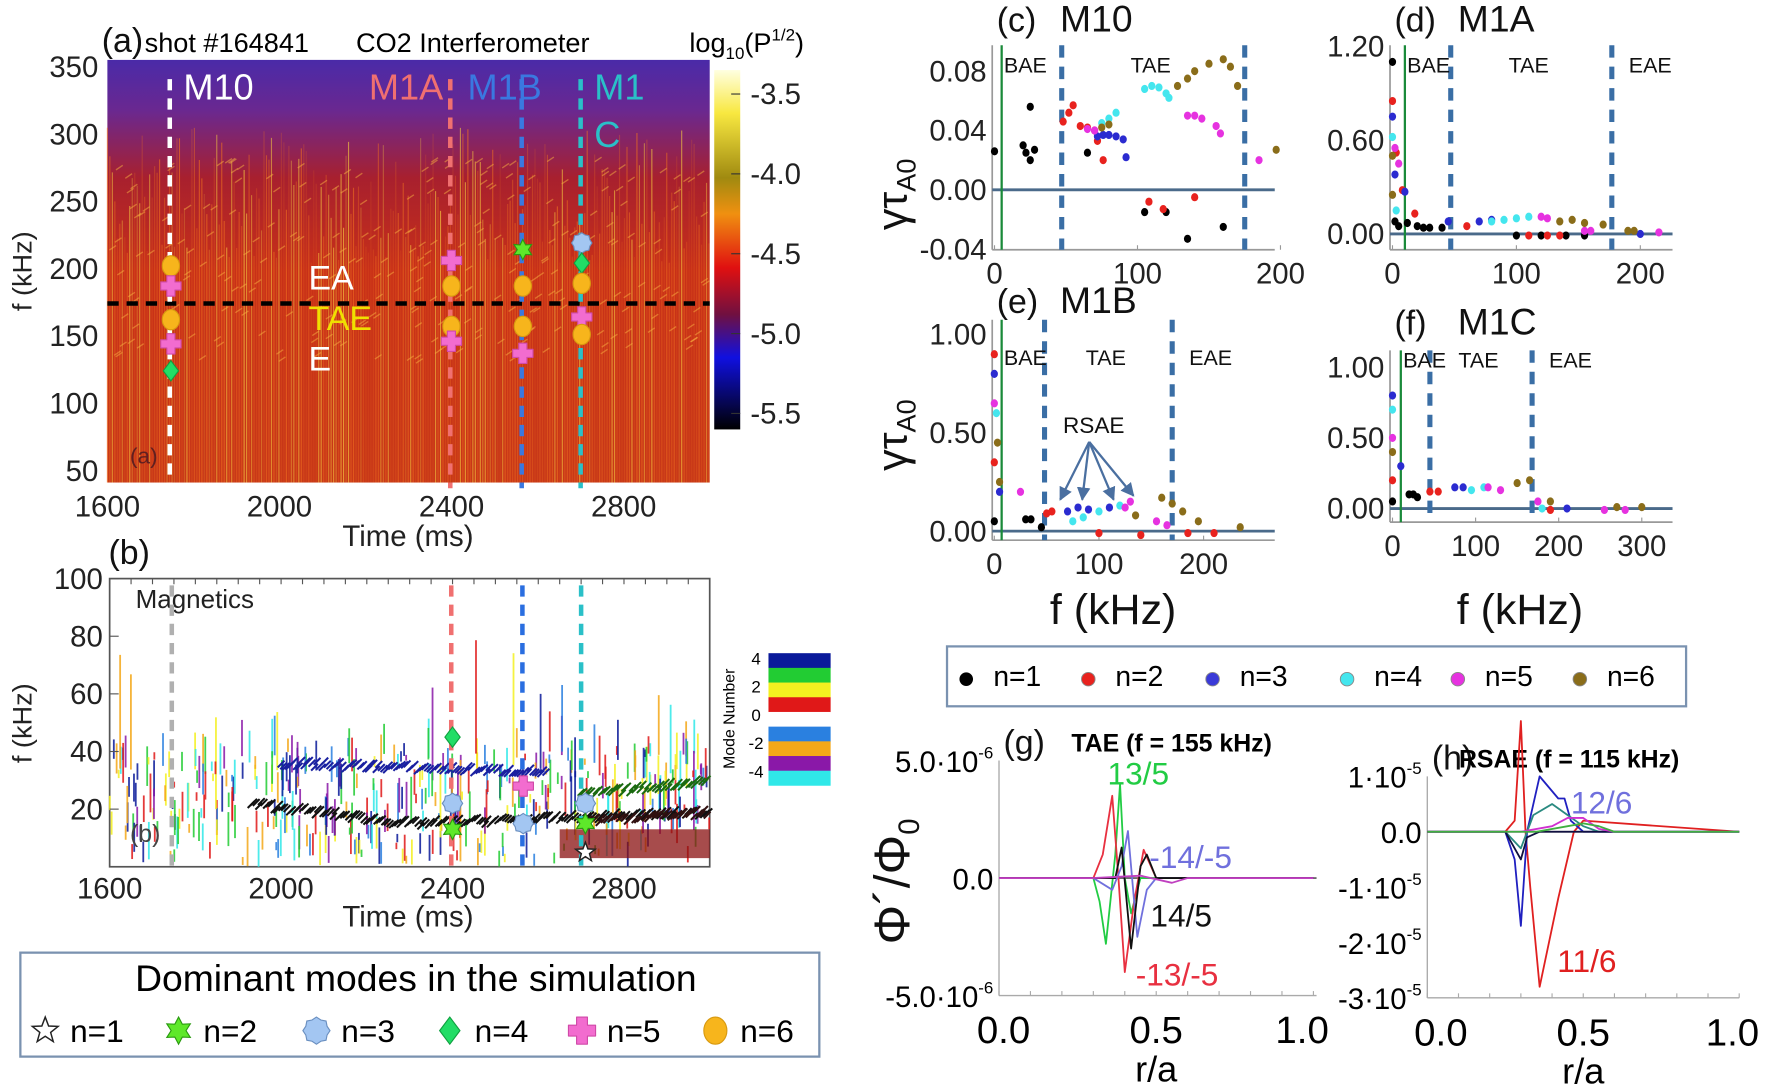 The width and height of the screenshot is (1772, 1086). Describe the element at coordinates (1496, 20) in the screenshot. I see `panel-title: M1A` at that location.